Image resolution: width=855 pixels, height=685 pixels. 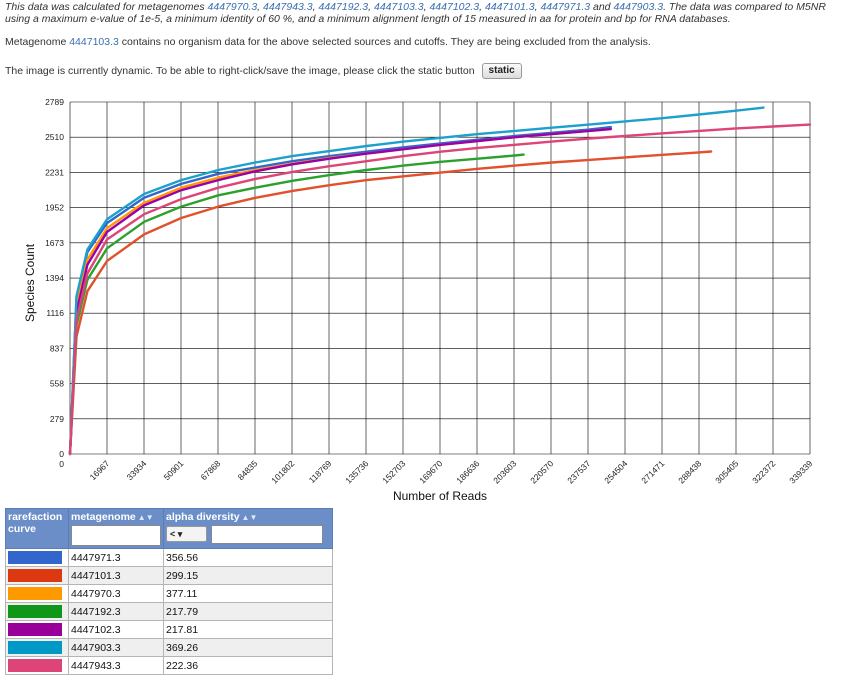 I want to click on metagenome-cell: 4447101.3, so click(x=116, y=575).